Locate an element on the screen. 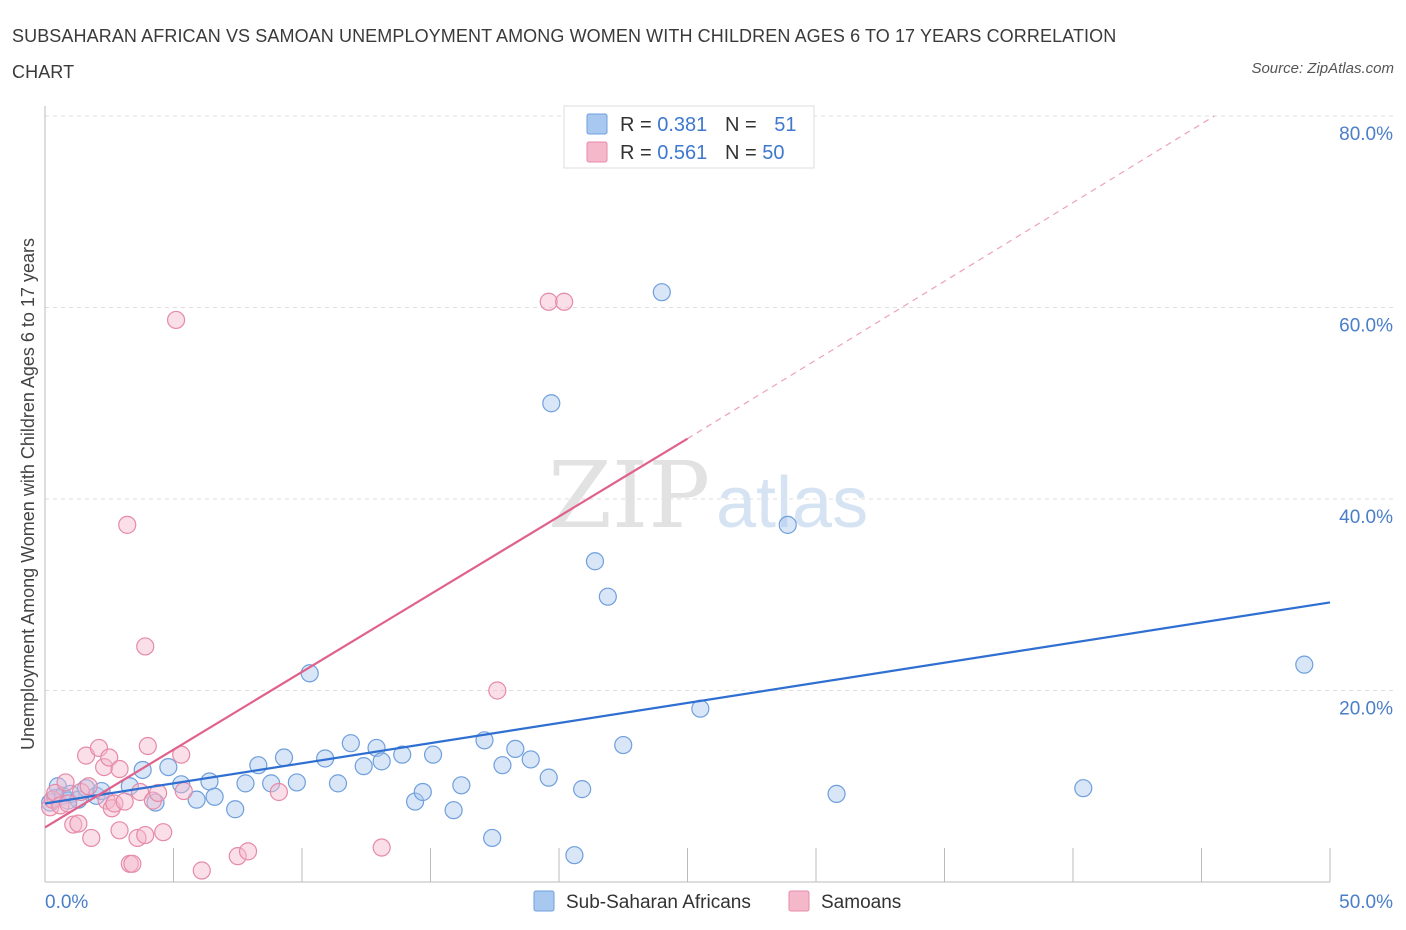 The height and width of the screenshot is (930, 1406). legend-swatch-blue is located at coordinates (597, 124).